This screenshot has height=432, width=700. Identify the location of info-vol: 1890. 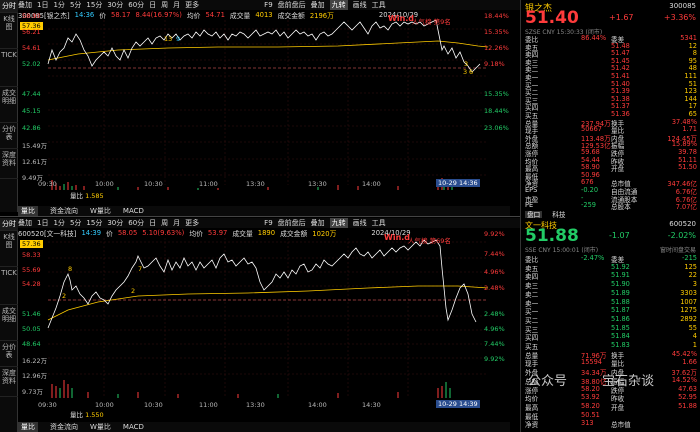
(266, 233).